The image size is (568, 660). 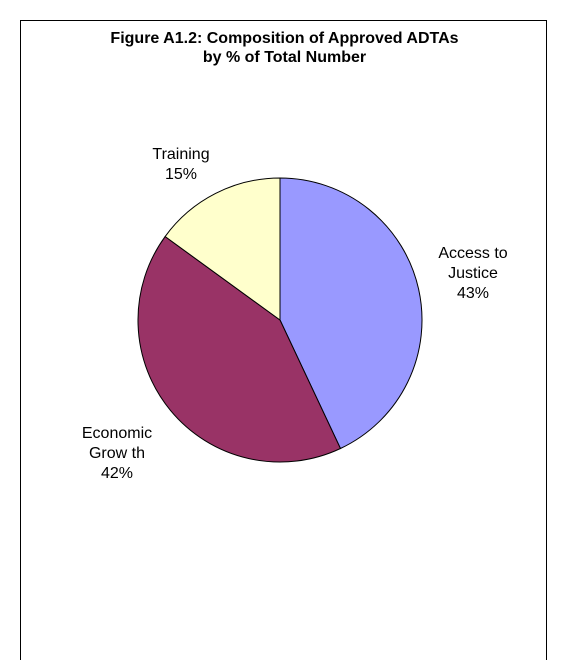 What do you see at coordinates (117, 433) in the screenshot?
I see `slice-label-economic-growth-line-1: Economic` at bounding box center [117, 433].